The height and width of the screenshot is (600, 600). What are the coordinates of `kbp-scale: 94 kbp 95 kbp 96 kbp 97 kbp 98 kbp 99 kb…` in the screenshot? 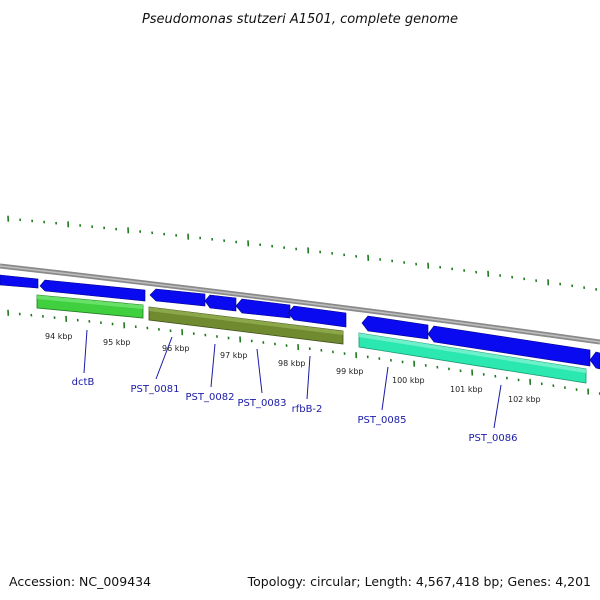 It's located at (293, 368).